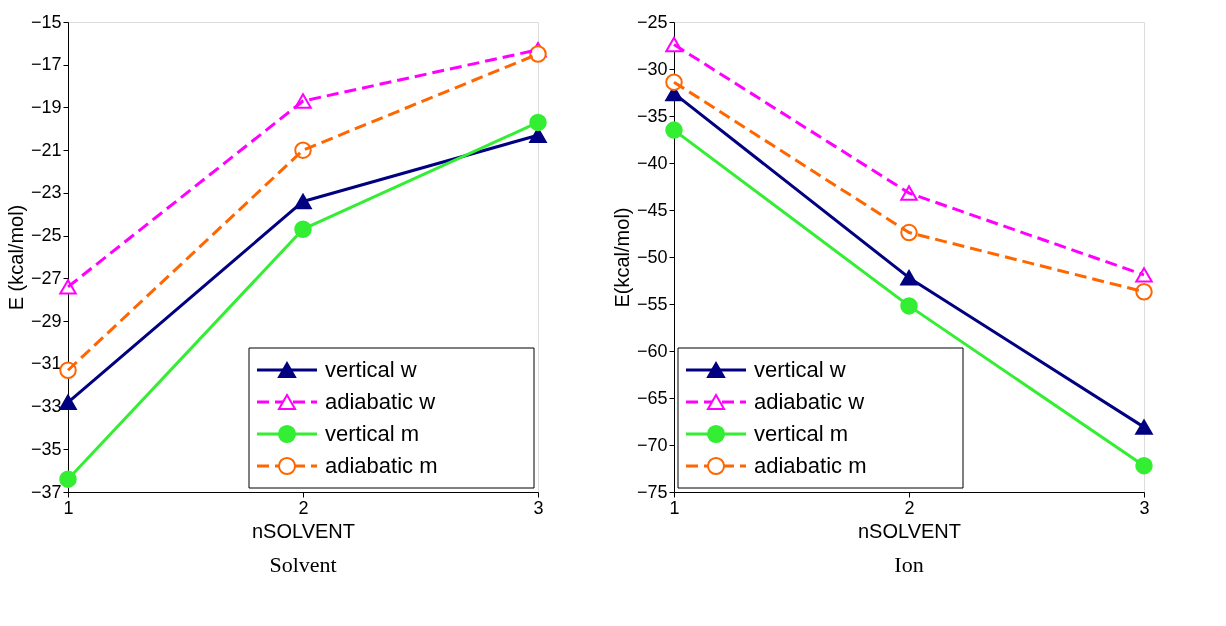  Describe the element at coordinates (621, 257) in the screenshot. I see `y-axis-title: E(kcal/mol)` at that location.